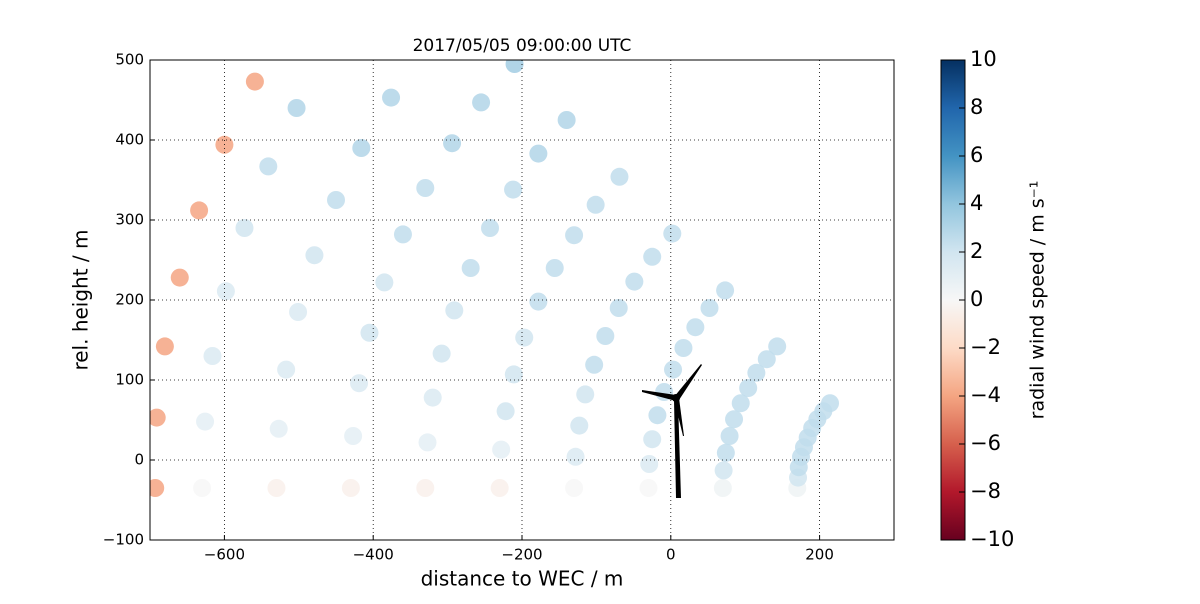 This screenshot has height=604, width=1200. Describe the element at coordinates (976, 203) in the screenshot. I see `colorbar-tick-label: 4` at that location.